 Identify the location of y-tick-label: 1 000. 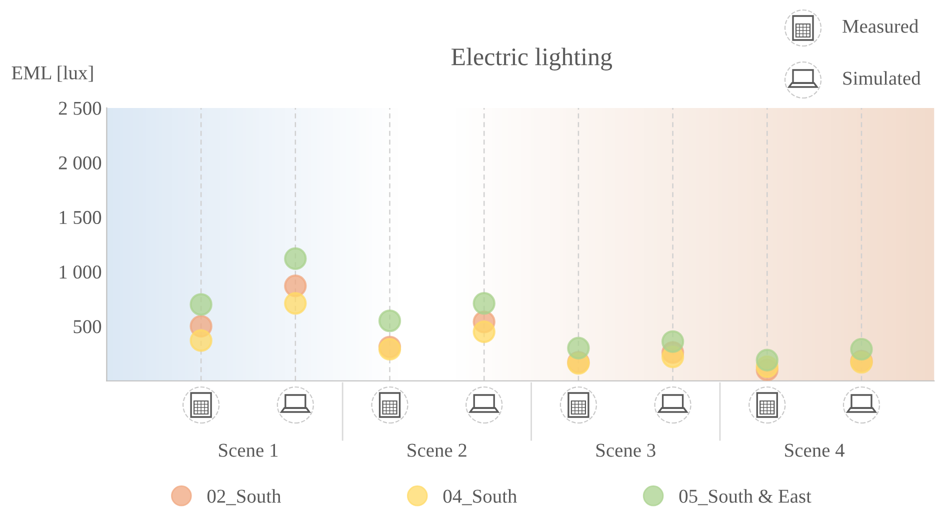
(81, 272).